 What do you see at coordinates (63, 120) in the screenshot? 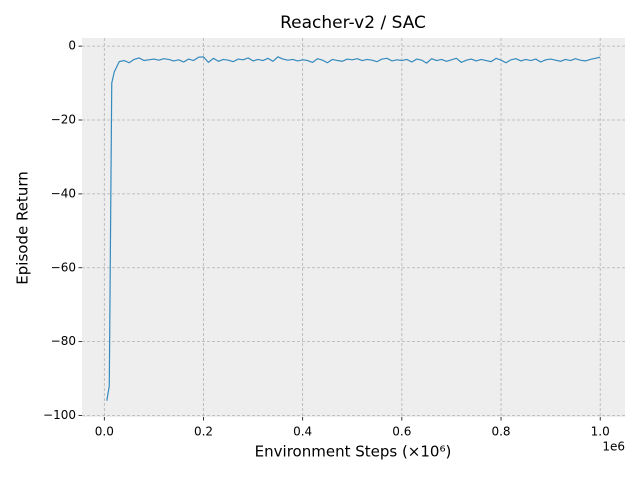
I see `y-tick-label: −20` at bounding box center [63, 120].